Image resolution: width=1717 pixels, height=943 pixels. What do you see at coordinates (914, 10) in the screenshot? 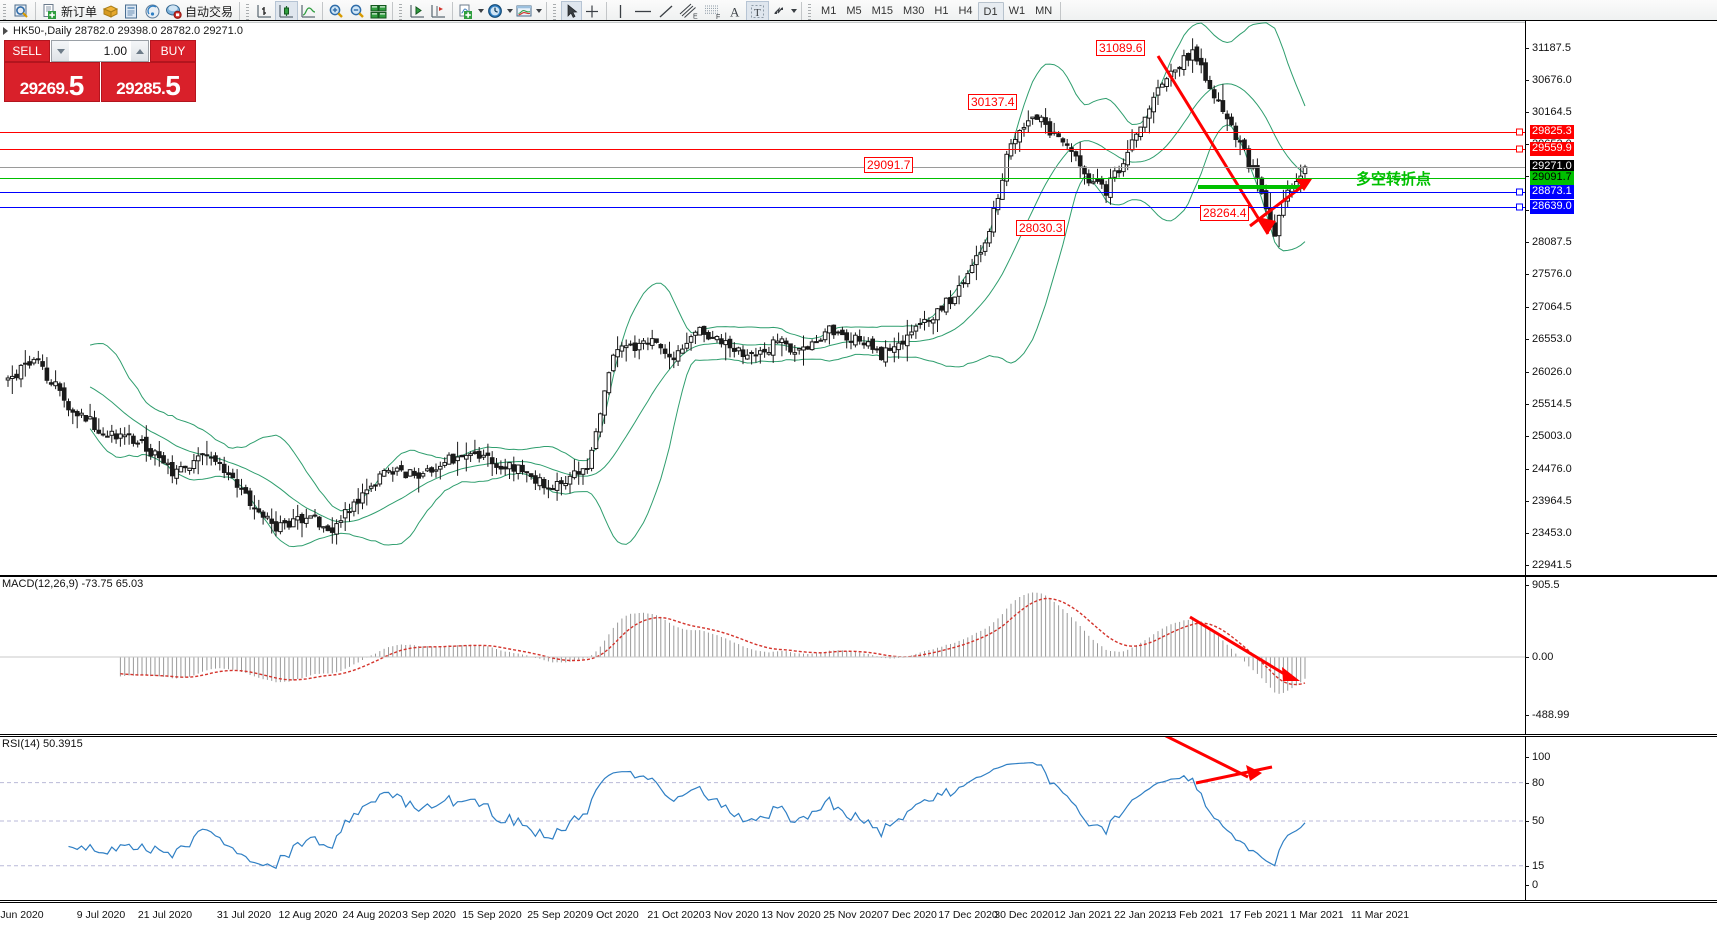
I see `timeframe-button-m30: M30` at bounding box center [914, 10].